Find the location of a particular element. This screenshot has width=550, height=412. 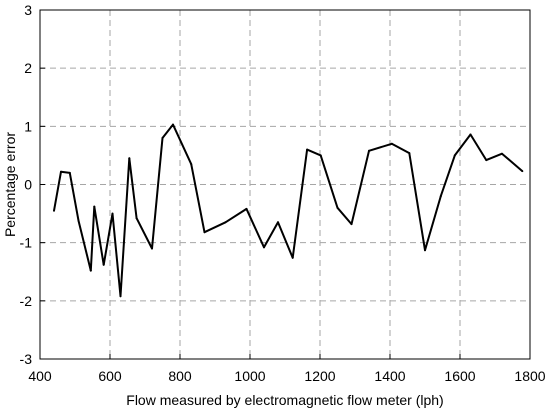

y-axis-ticks: -3 -2 -1 0 1 2 3 is located at coordinates (32, 184).